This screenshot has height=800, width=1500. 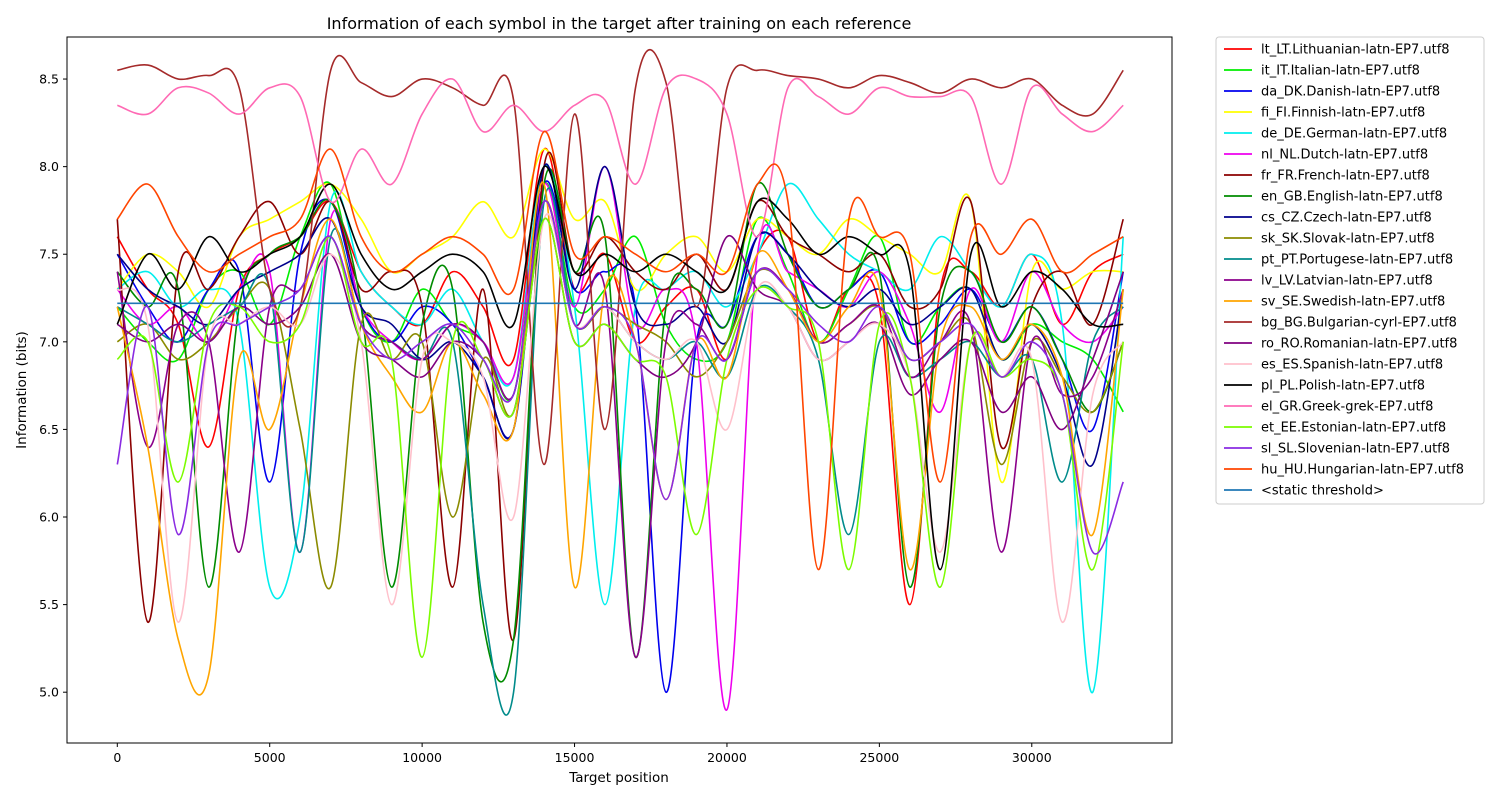 What do you see at coordinates (1347, 407) in the screenshot?
I see `legend-label-17: el_GR.Greek-grek-EP7.utf8` at bounding box center [1347, 407].